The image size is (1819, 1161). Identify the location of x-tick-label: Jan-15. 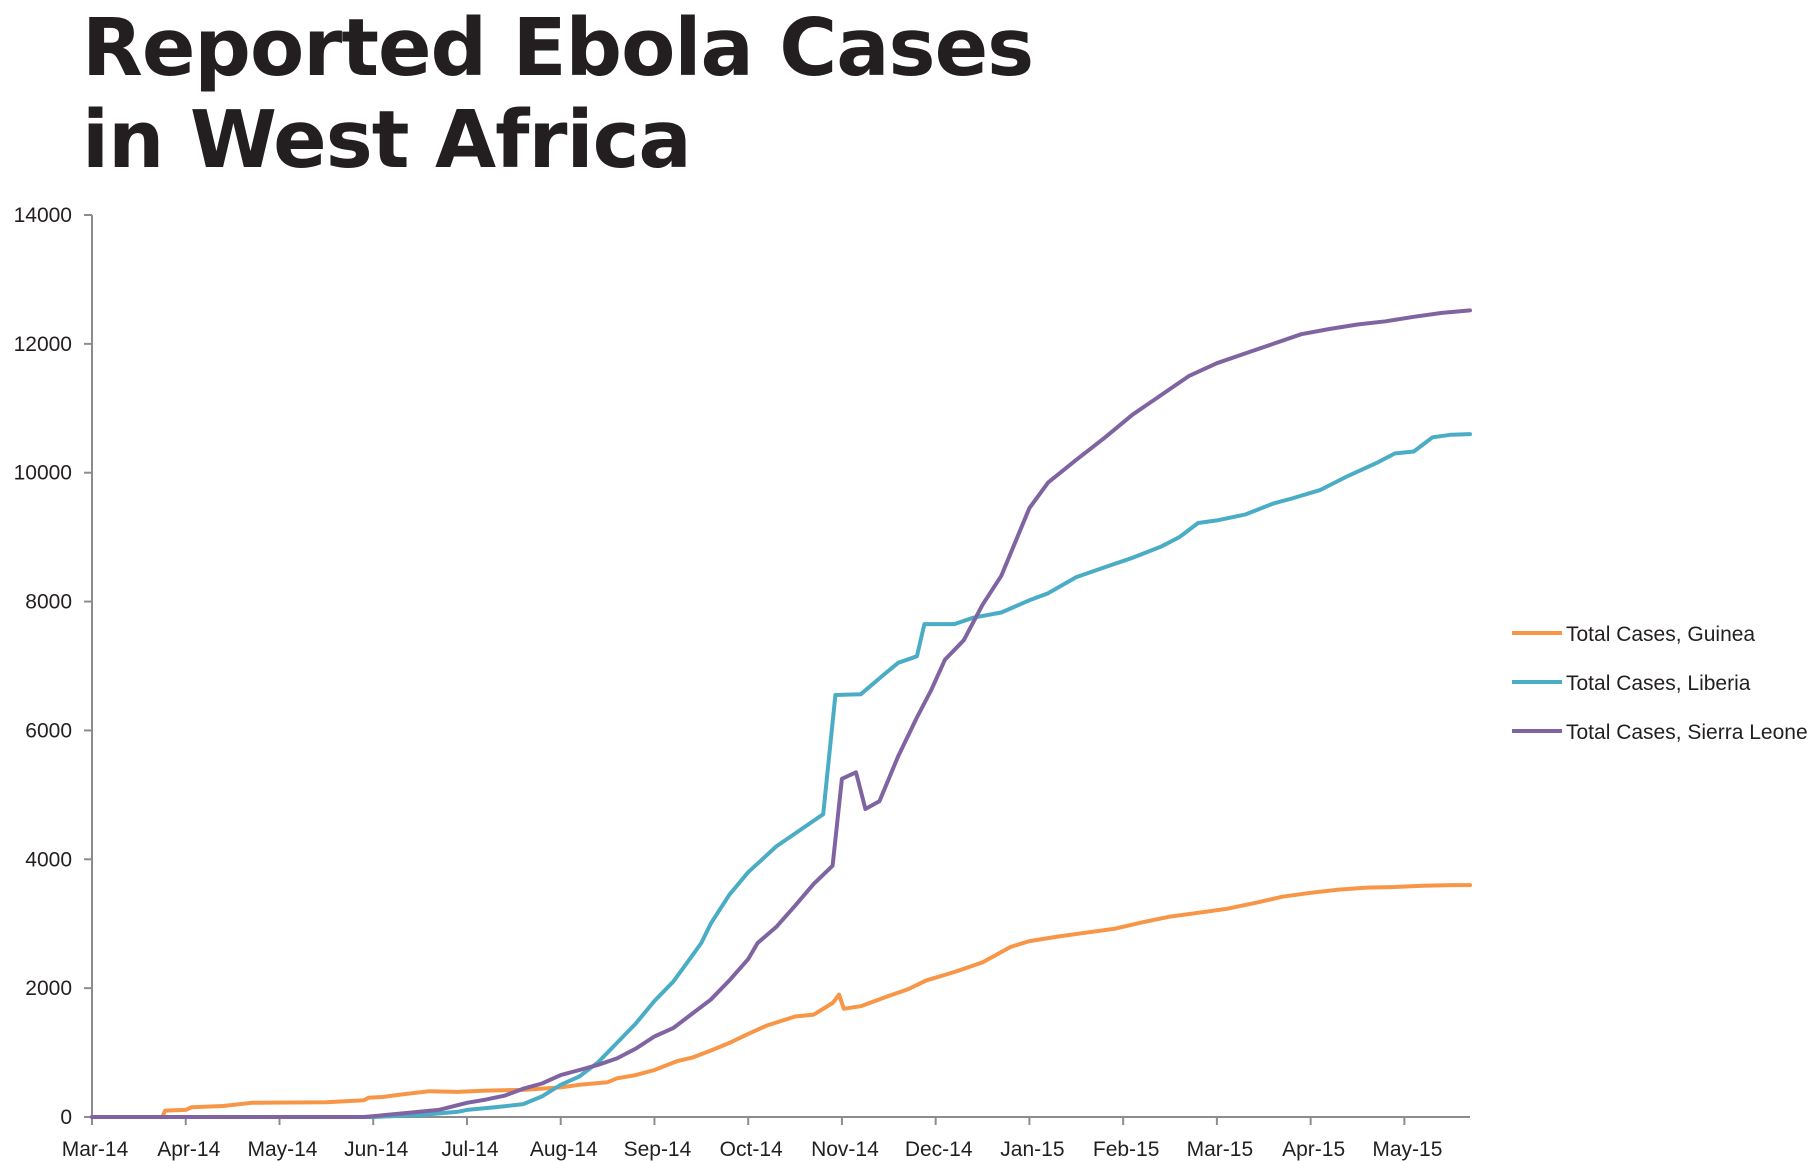
(1032, 1149).